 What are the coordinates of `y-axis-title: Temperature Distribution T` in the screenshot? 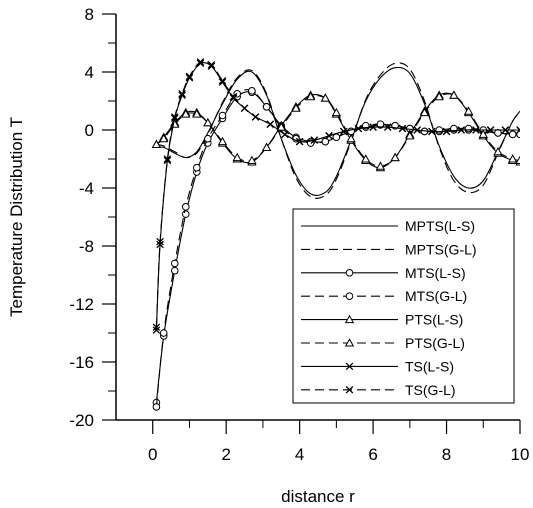 It's located at (16, 217).